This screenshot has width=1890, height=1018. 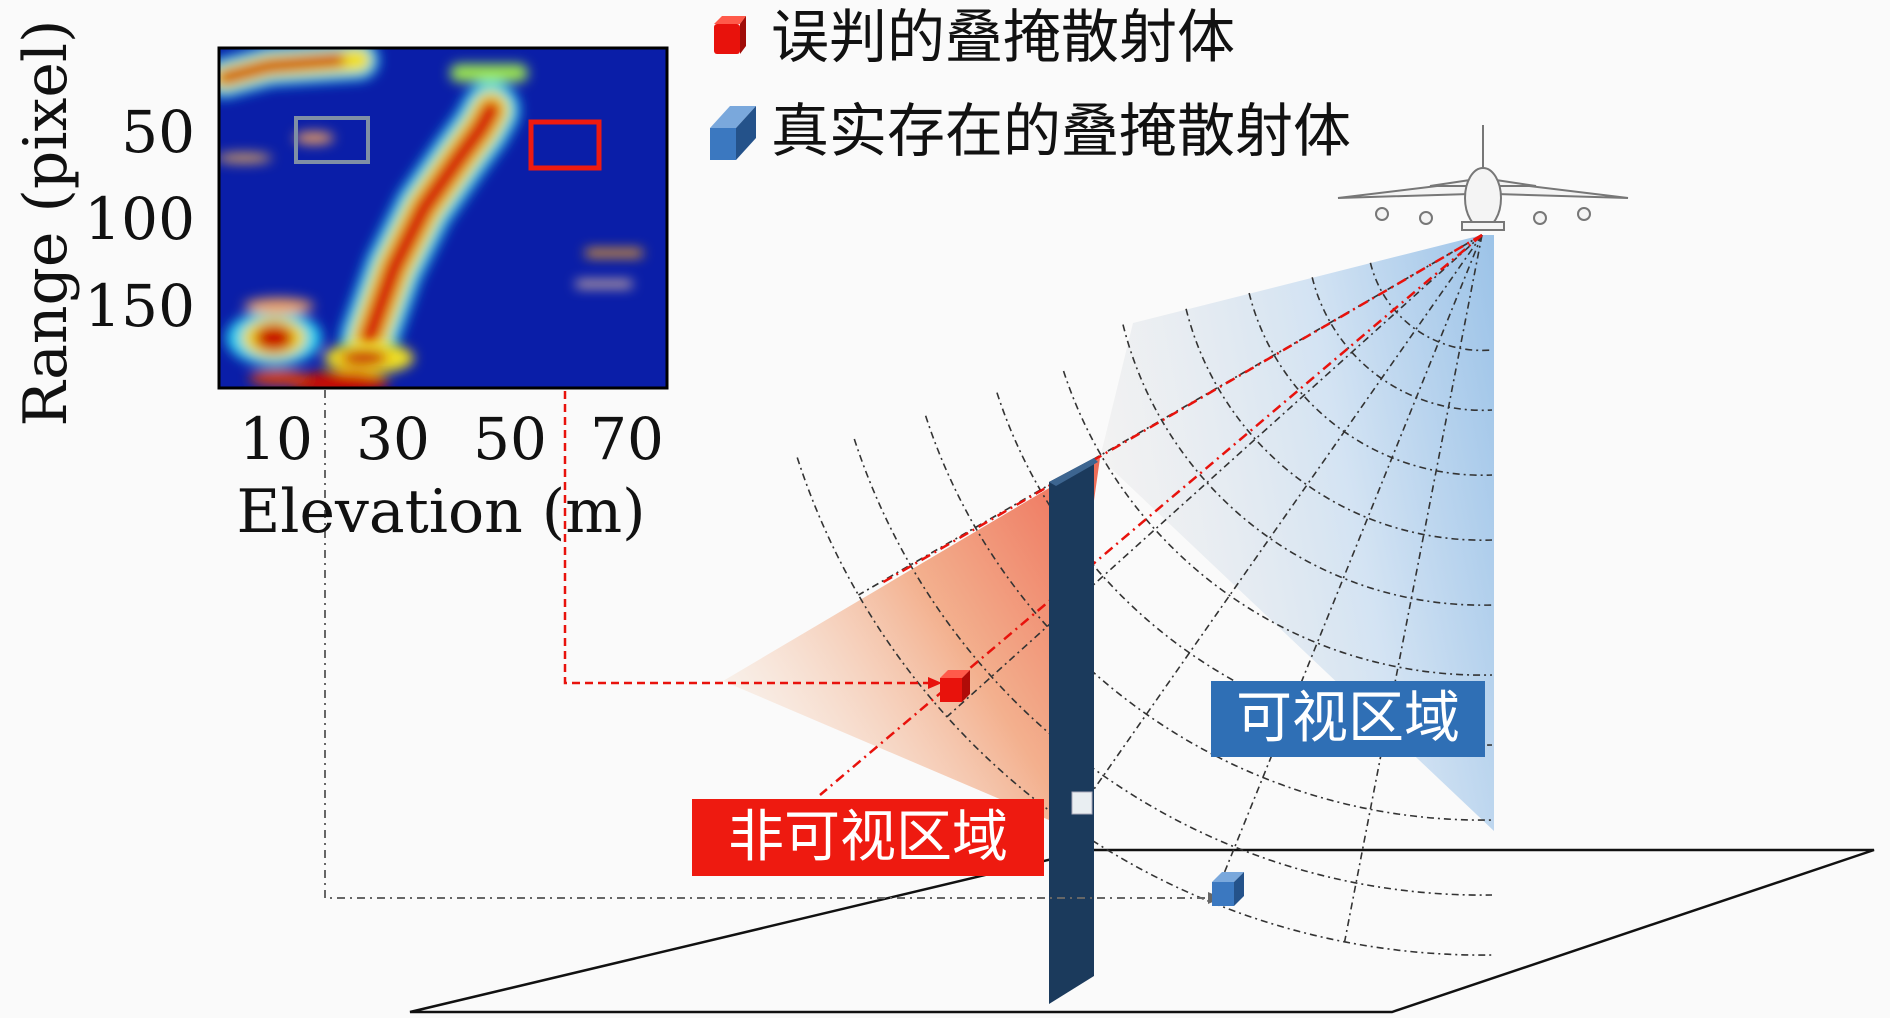 I want to click on y-tick-150: 150, so click(x=139, y=306).